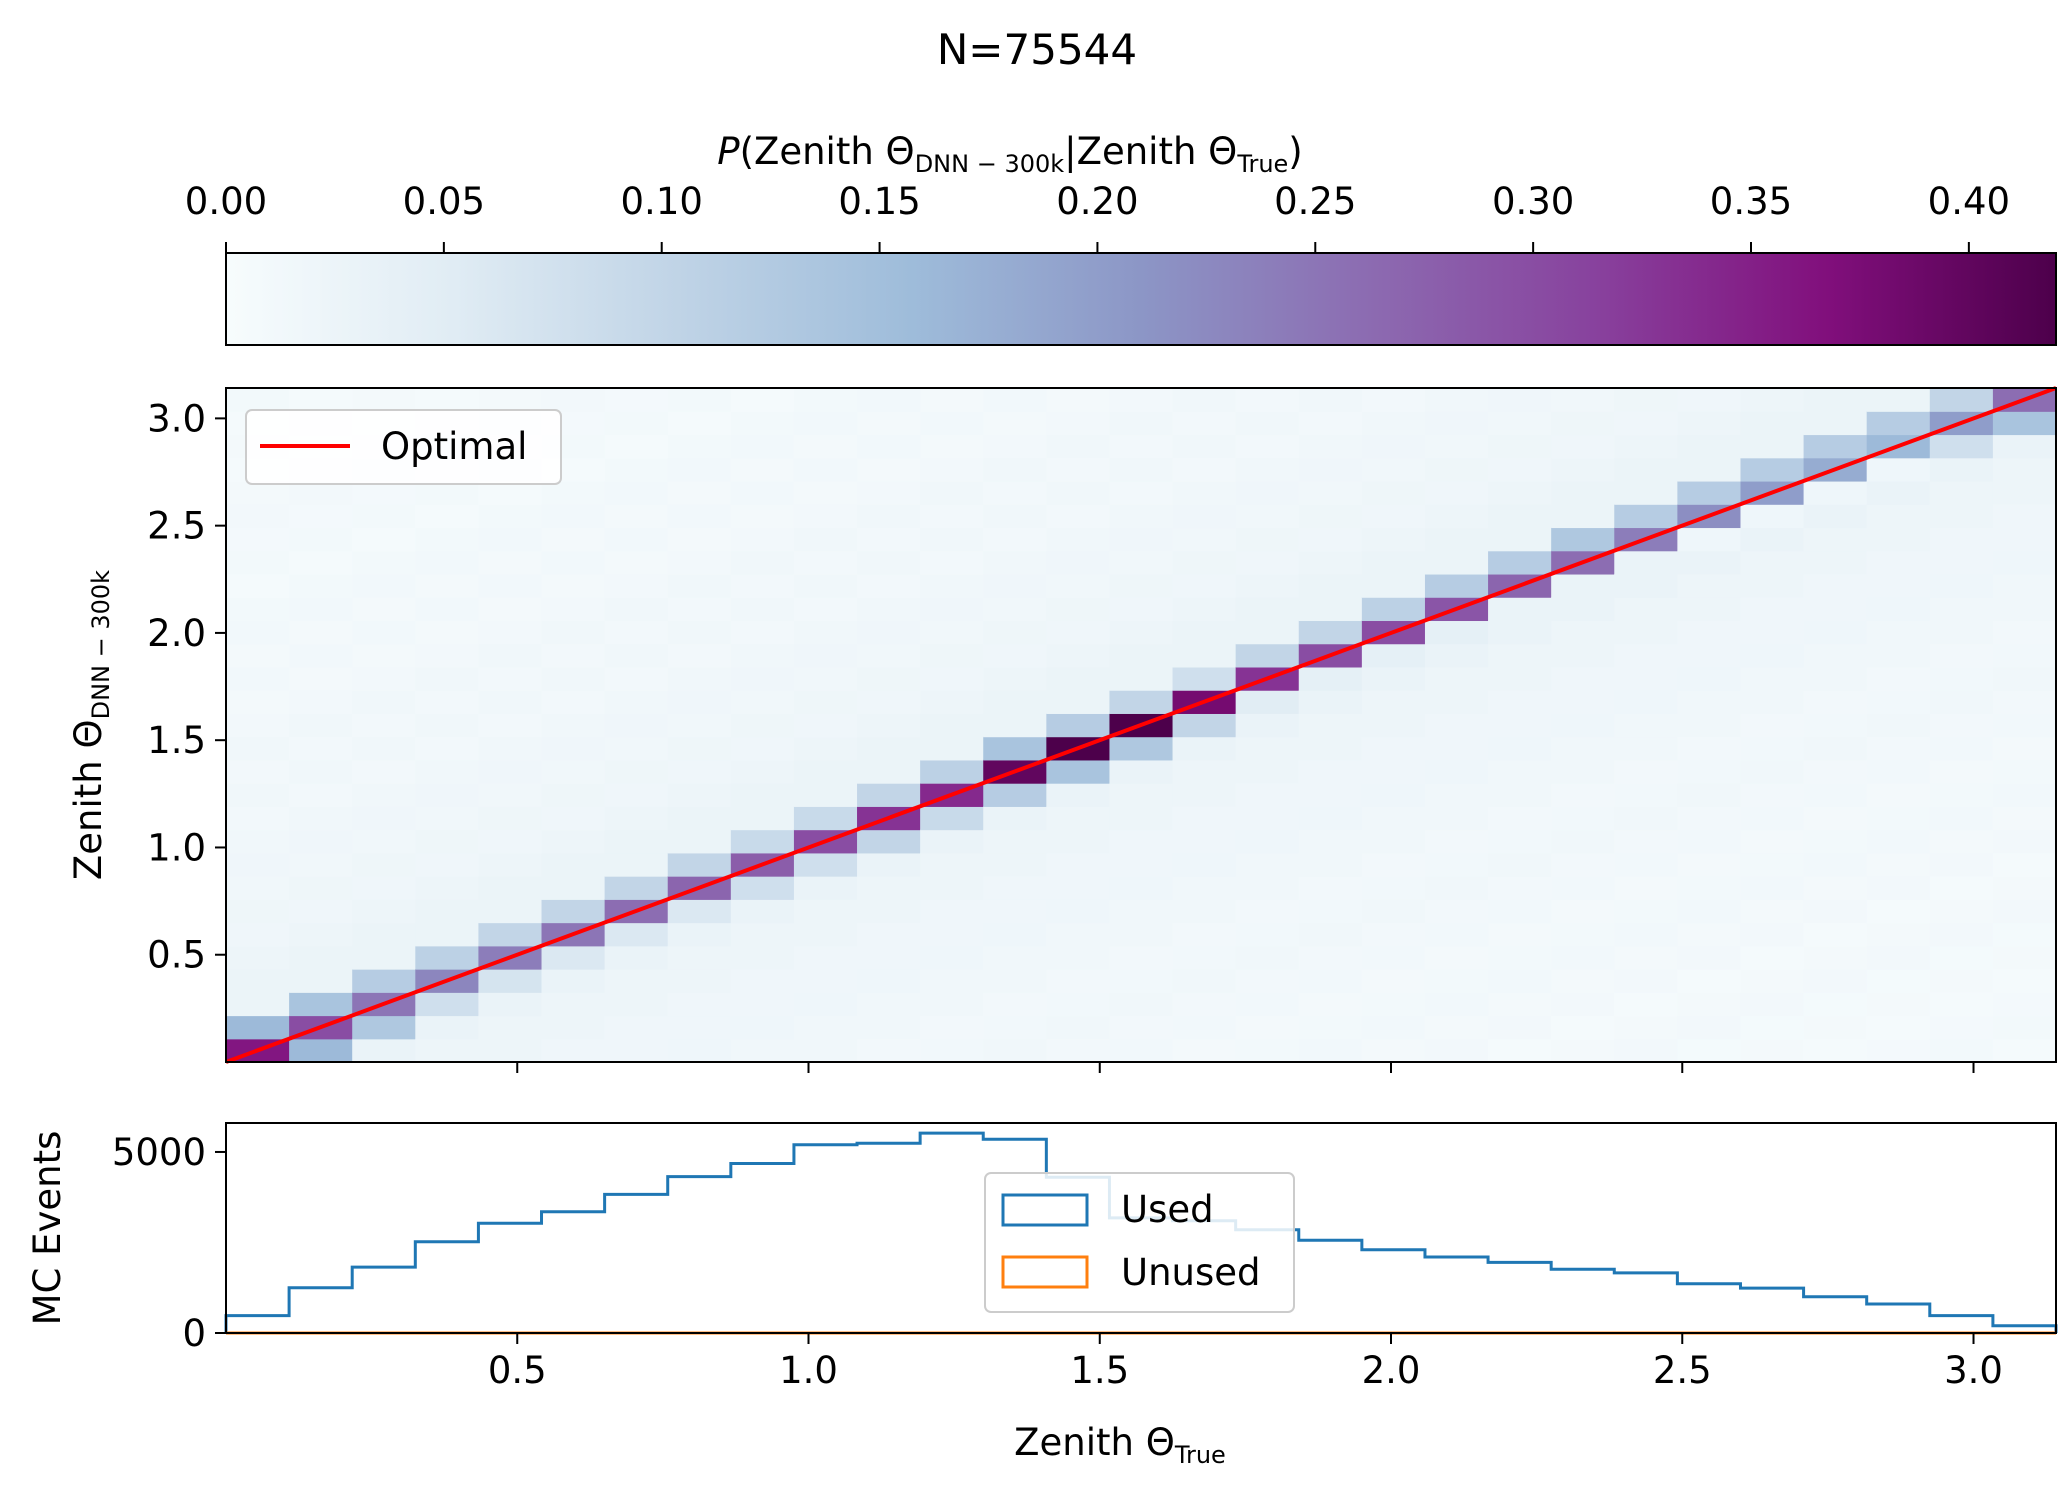 Image resolution: width=2069 pixels, height=1488 pixels. I want to click on colorbar-tick-label: 0.30, so click(1533, 201).